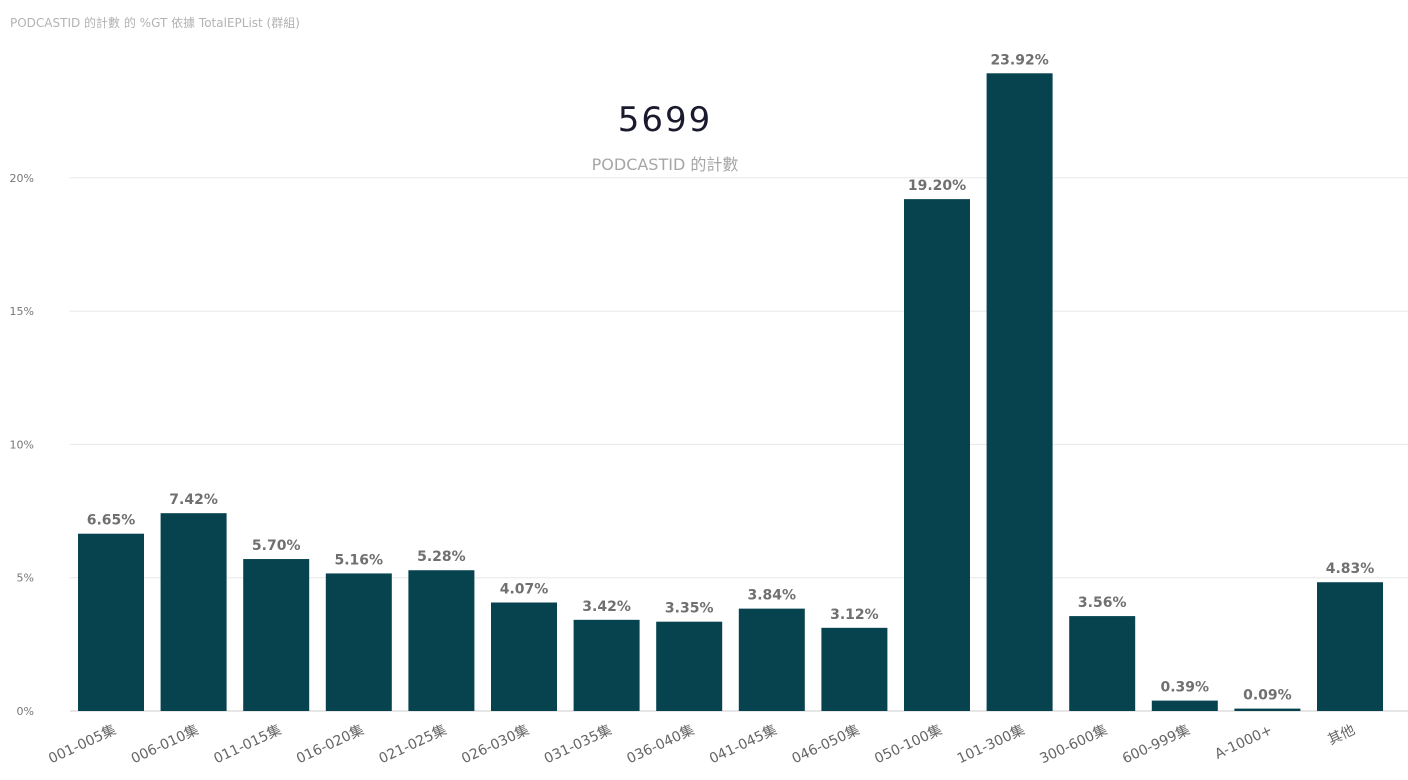 The image size is (1408, 780). What do you see at coordinates (1350, 569) in the screenshot?
I see `data-label: 4.83%` at bounding box center [1350, 569].